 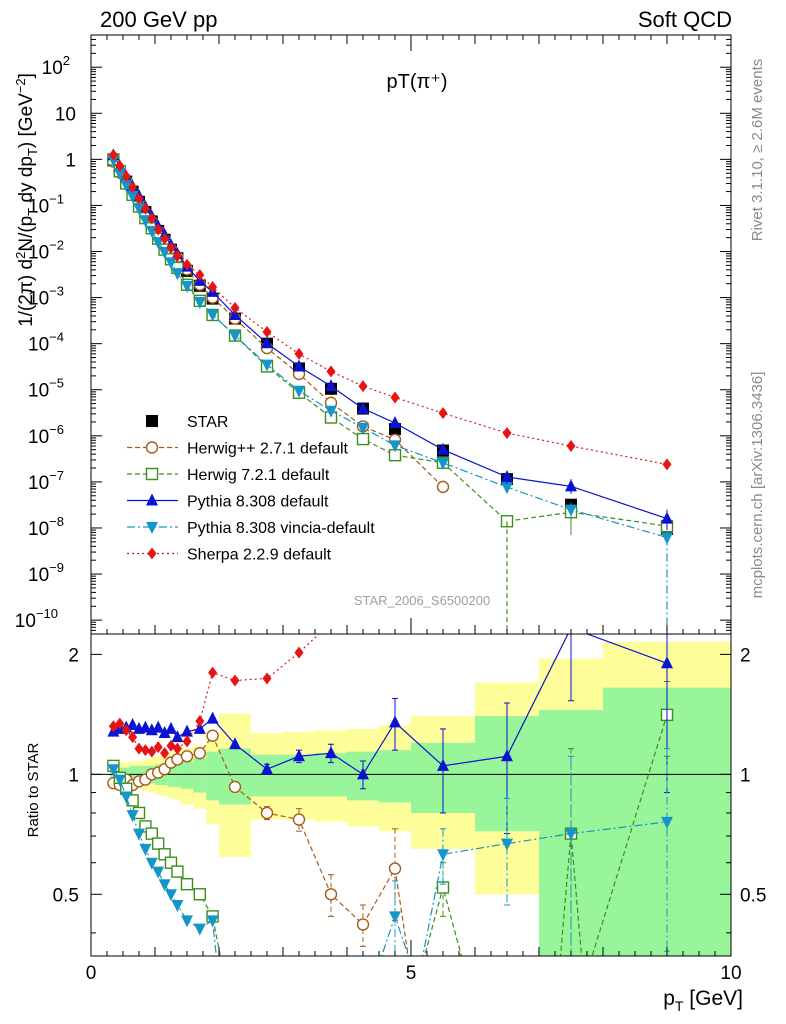 What do you see at coordinates (258, 475) in the screenshot?
I see `legend-label: Herwig 7.2.1 default` at bounding box center [258, 475].